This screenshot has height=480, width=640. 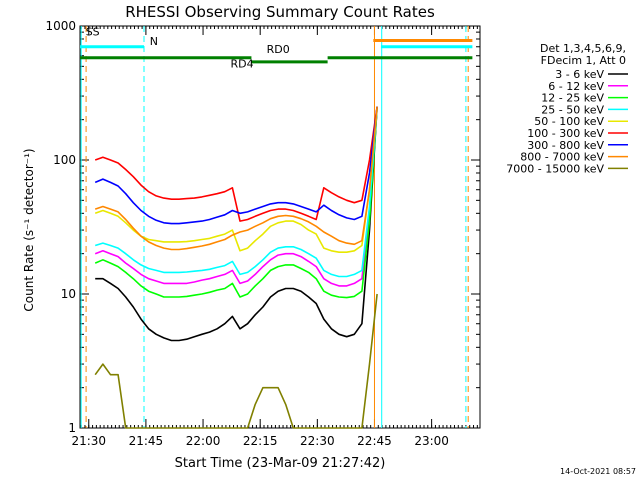 I want to click on annotation-label: N, so click(x=154, y=41).